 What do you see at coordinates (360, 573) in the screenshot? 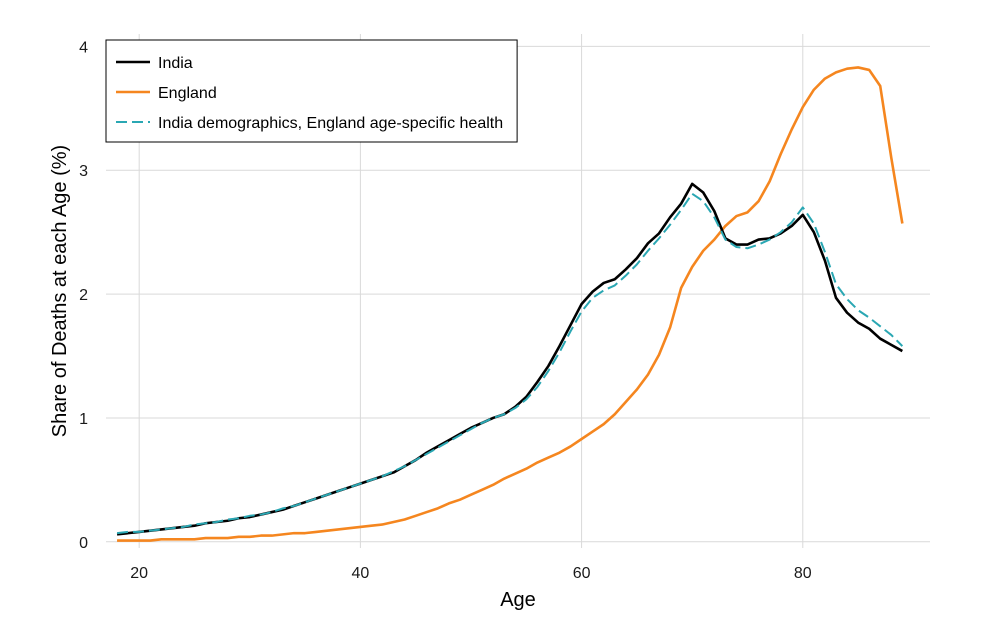
I see `x-tick-label: 40` at bounding box center [360, 573].